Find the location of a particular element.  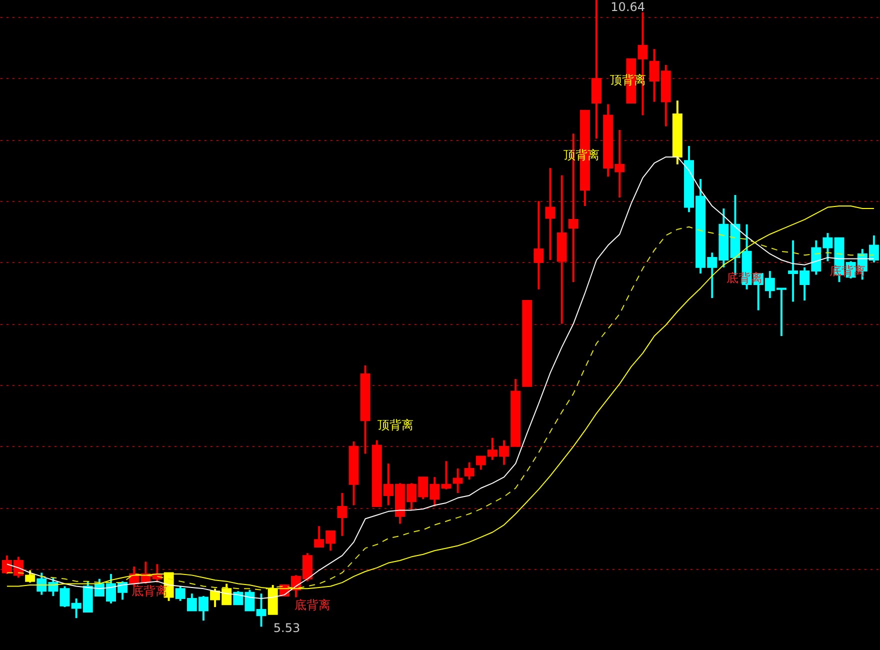

annotation: 顶背离 is located at coordinates (396, 425).